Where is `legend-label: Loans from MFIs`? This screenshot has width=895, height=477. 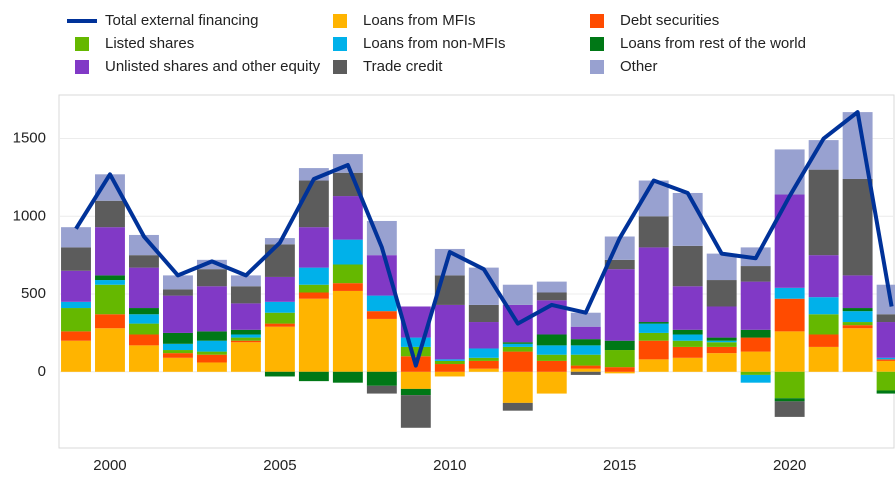
legend-label: Loans from MFIs is located at coordinates (419, 20).